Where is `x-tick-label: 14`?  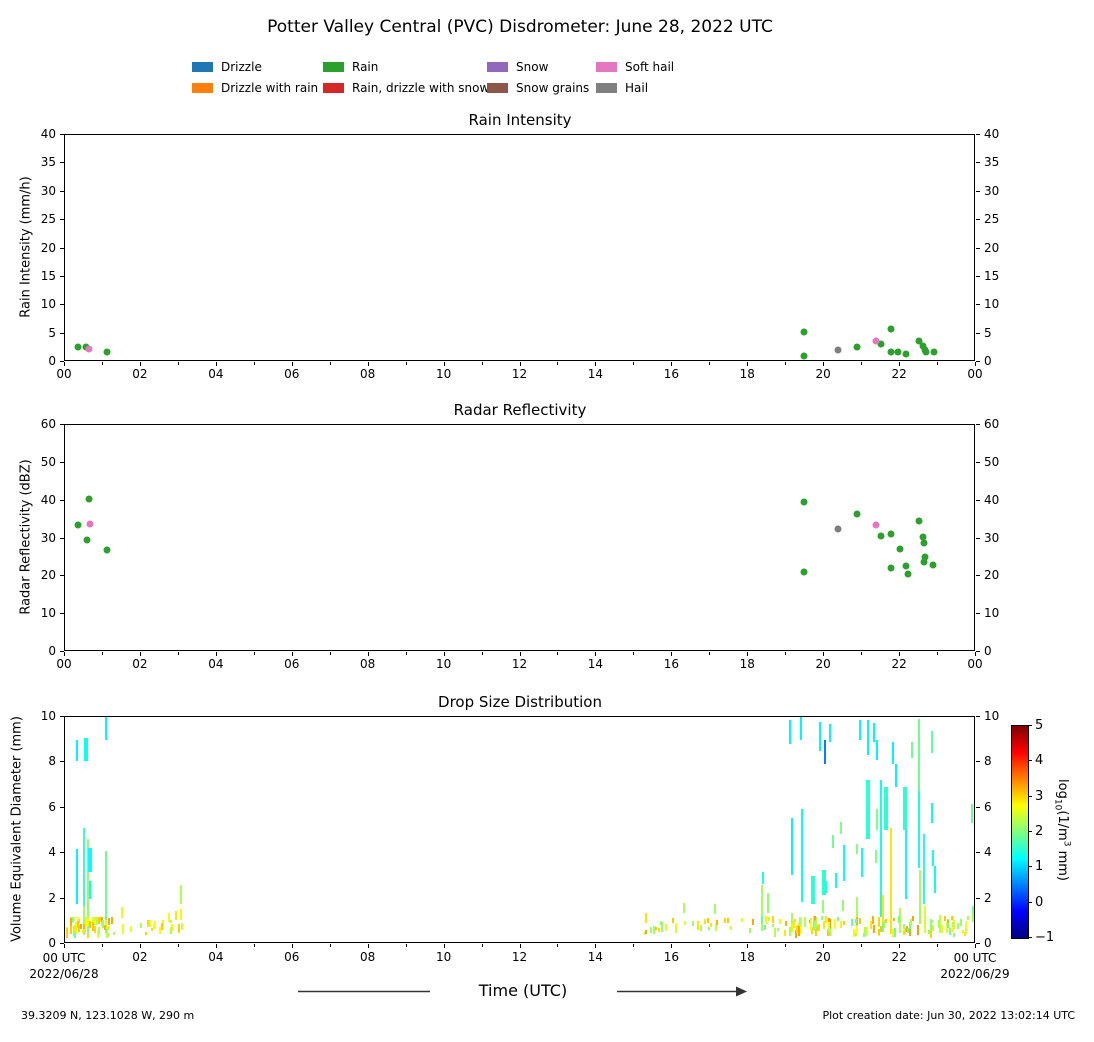
x-tick-label: 14 is located at coordinates (595, 664).